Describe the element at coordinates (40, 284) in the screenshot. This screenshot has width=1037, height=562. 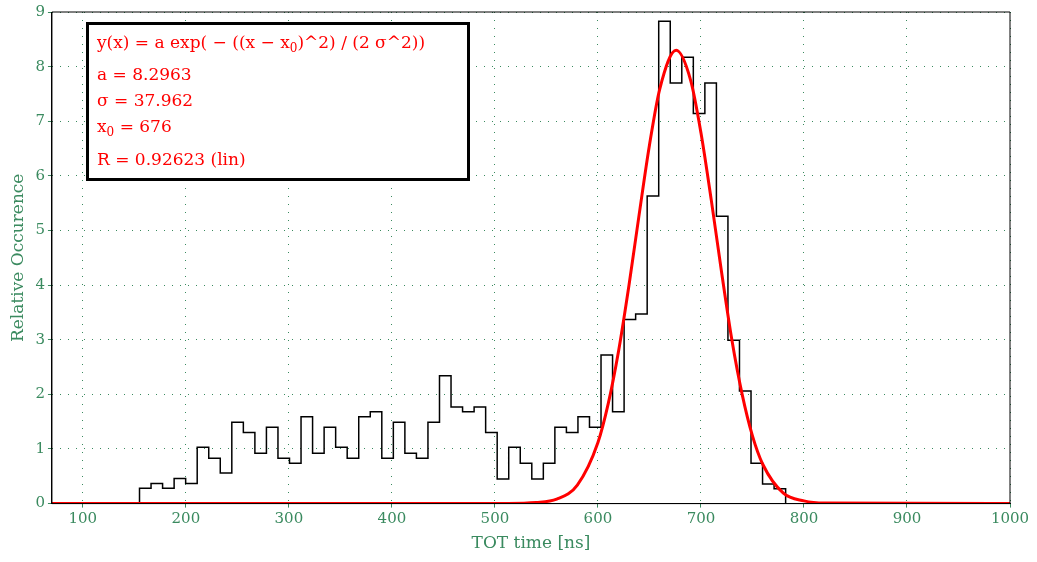
I see `y-tick-label: 4` at that location.